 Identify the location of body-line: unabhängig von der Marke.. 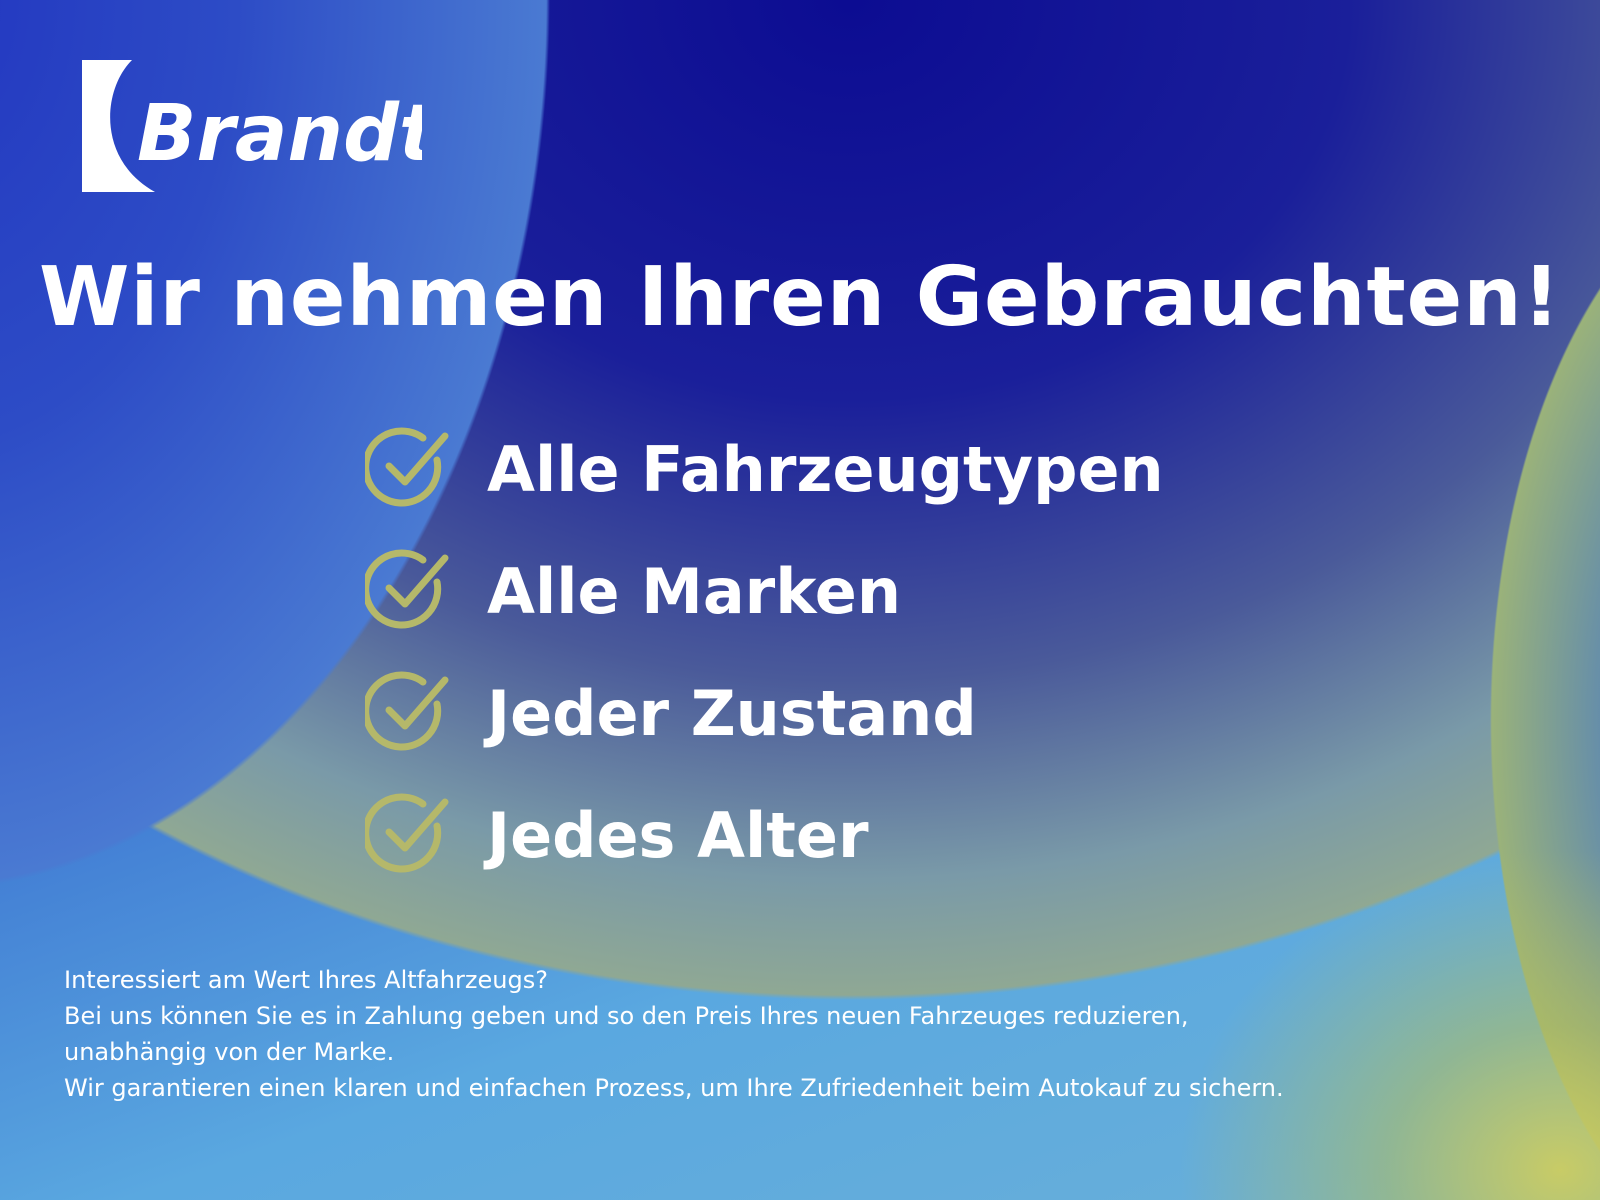
(229, 1052).